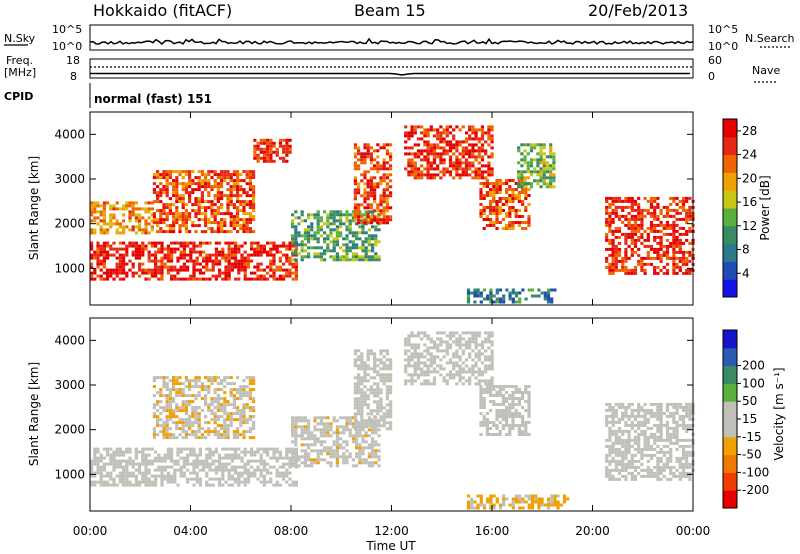 Image resolution: width=800 pixels, height=554 pixels. What do you see at coordinates (746, 250) in the screenshot?
I see `power-colorbar-tick-label: 8` at bounding box center [746, 250].